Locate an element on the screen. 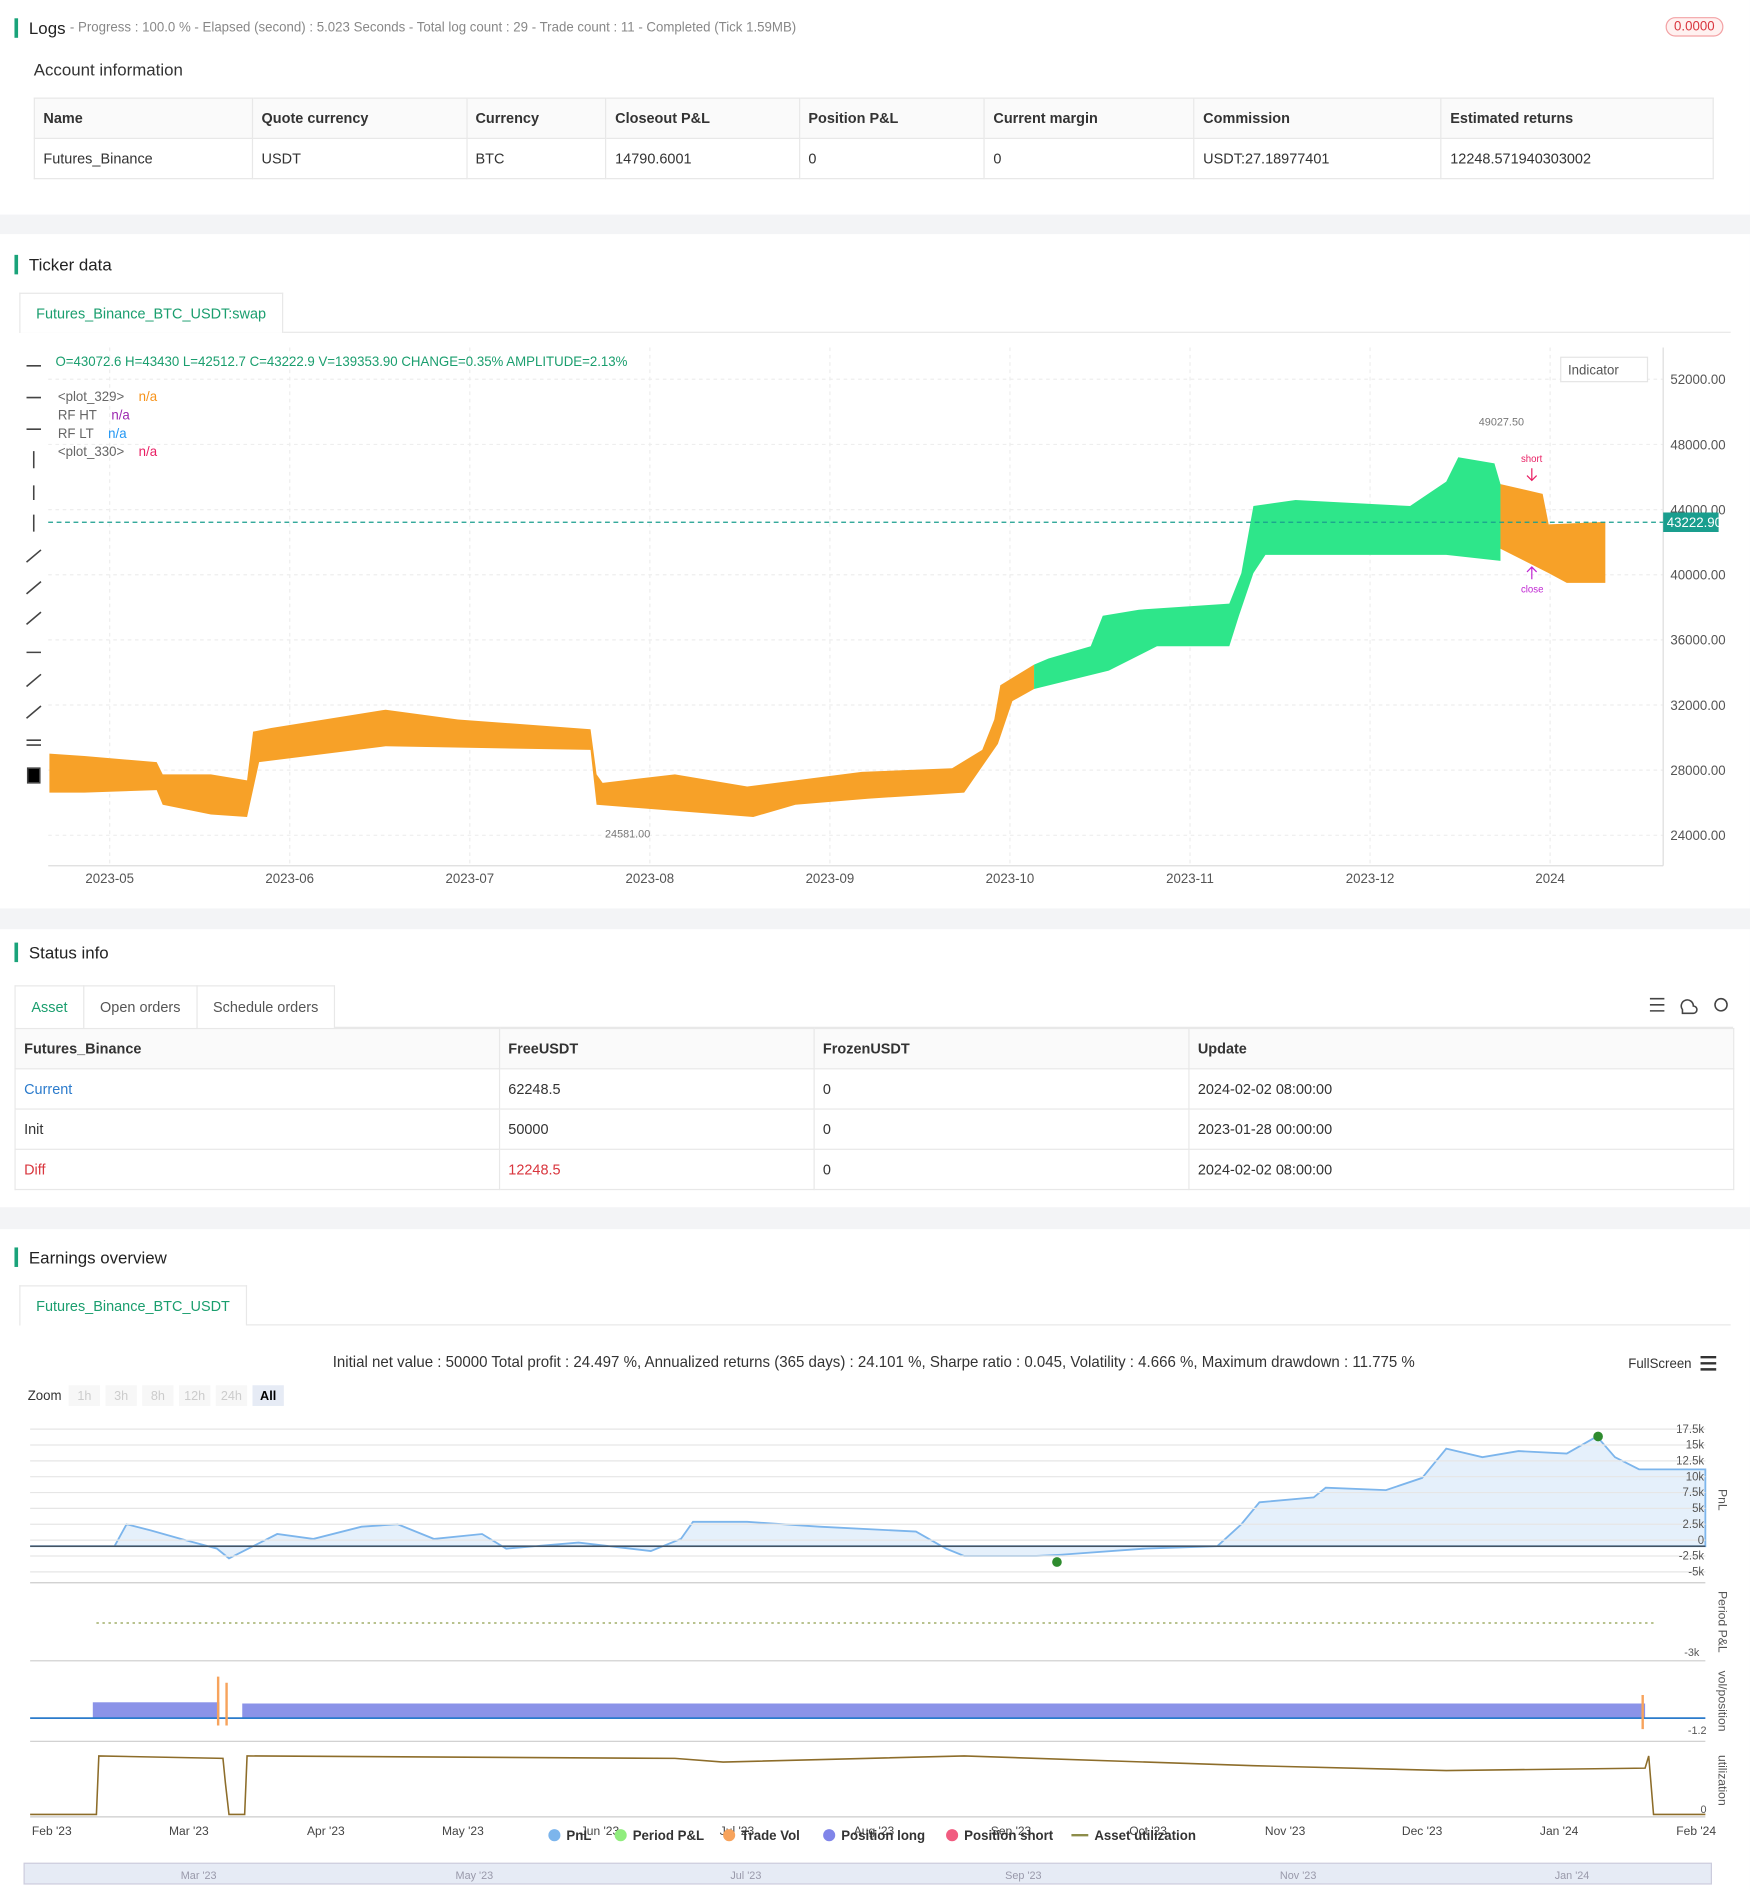  x-tick-label: 2023-12 is located at coordinates (1370, 878).